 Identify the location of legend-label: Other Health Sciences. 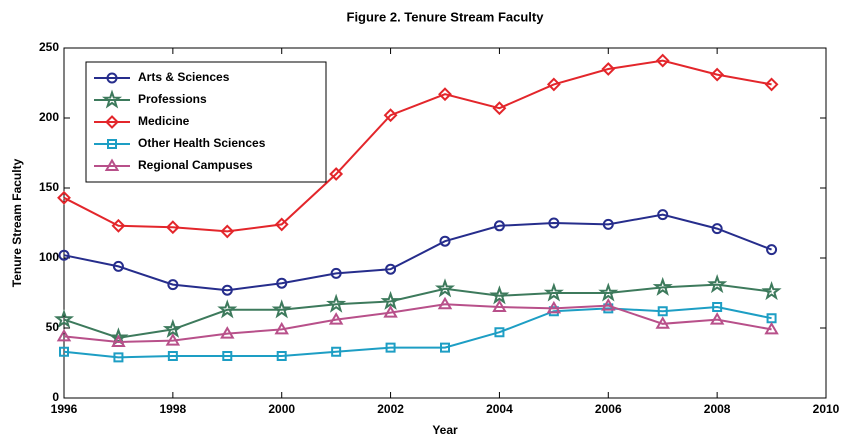
(202, 143).